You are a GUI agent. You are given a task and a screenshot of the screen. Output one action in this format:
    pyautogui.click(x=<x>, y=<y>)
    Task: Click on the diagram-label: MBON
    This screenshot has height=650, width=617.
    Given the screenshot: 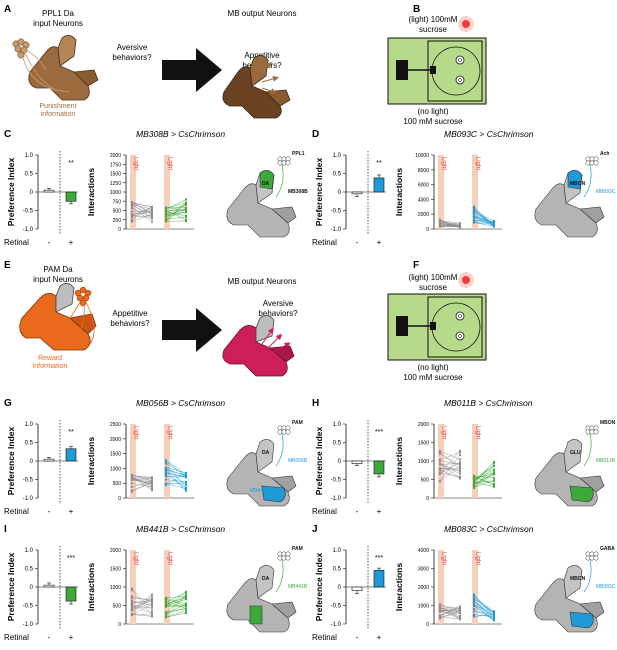 What is the action you would take?
    pyautogui.click(x=578, y=579)
    